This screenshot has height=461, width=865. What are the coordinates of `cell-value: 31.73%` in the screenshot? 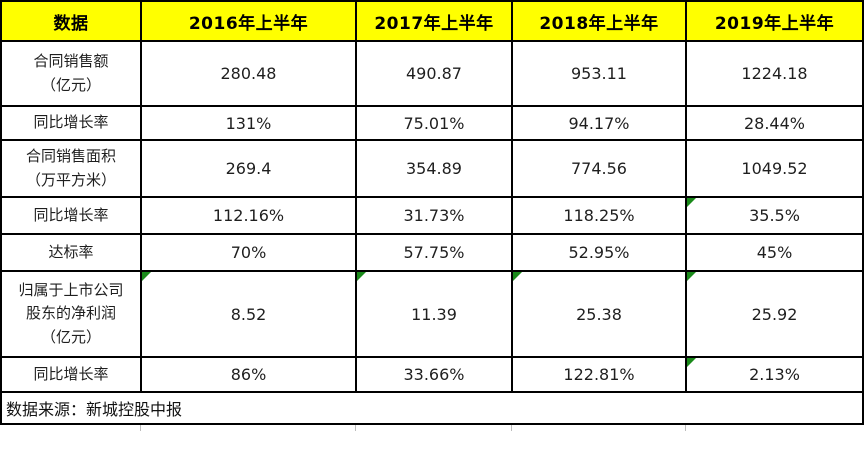 It's located at (434, 215).